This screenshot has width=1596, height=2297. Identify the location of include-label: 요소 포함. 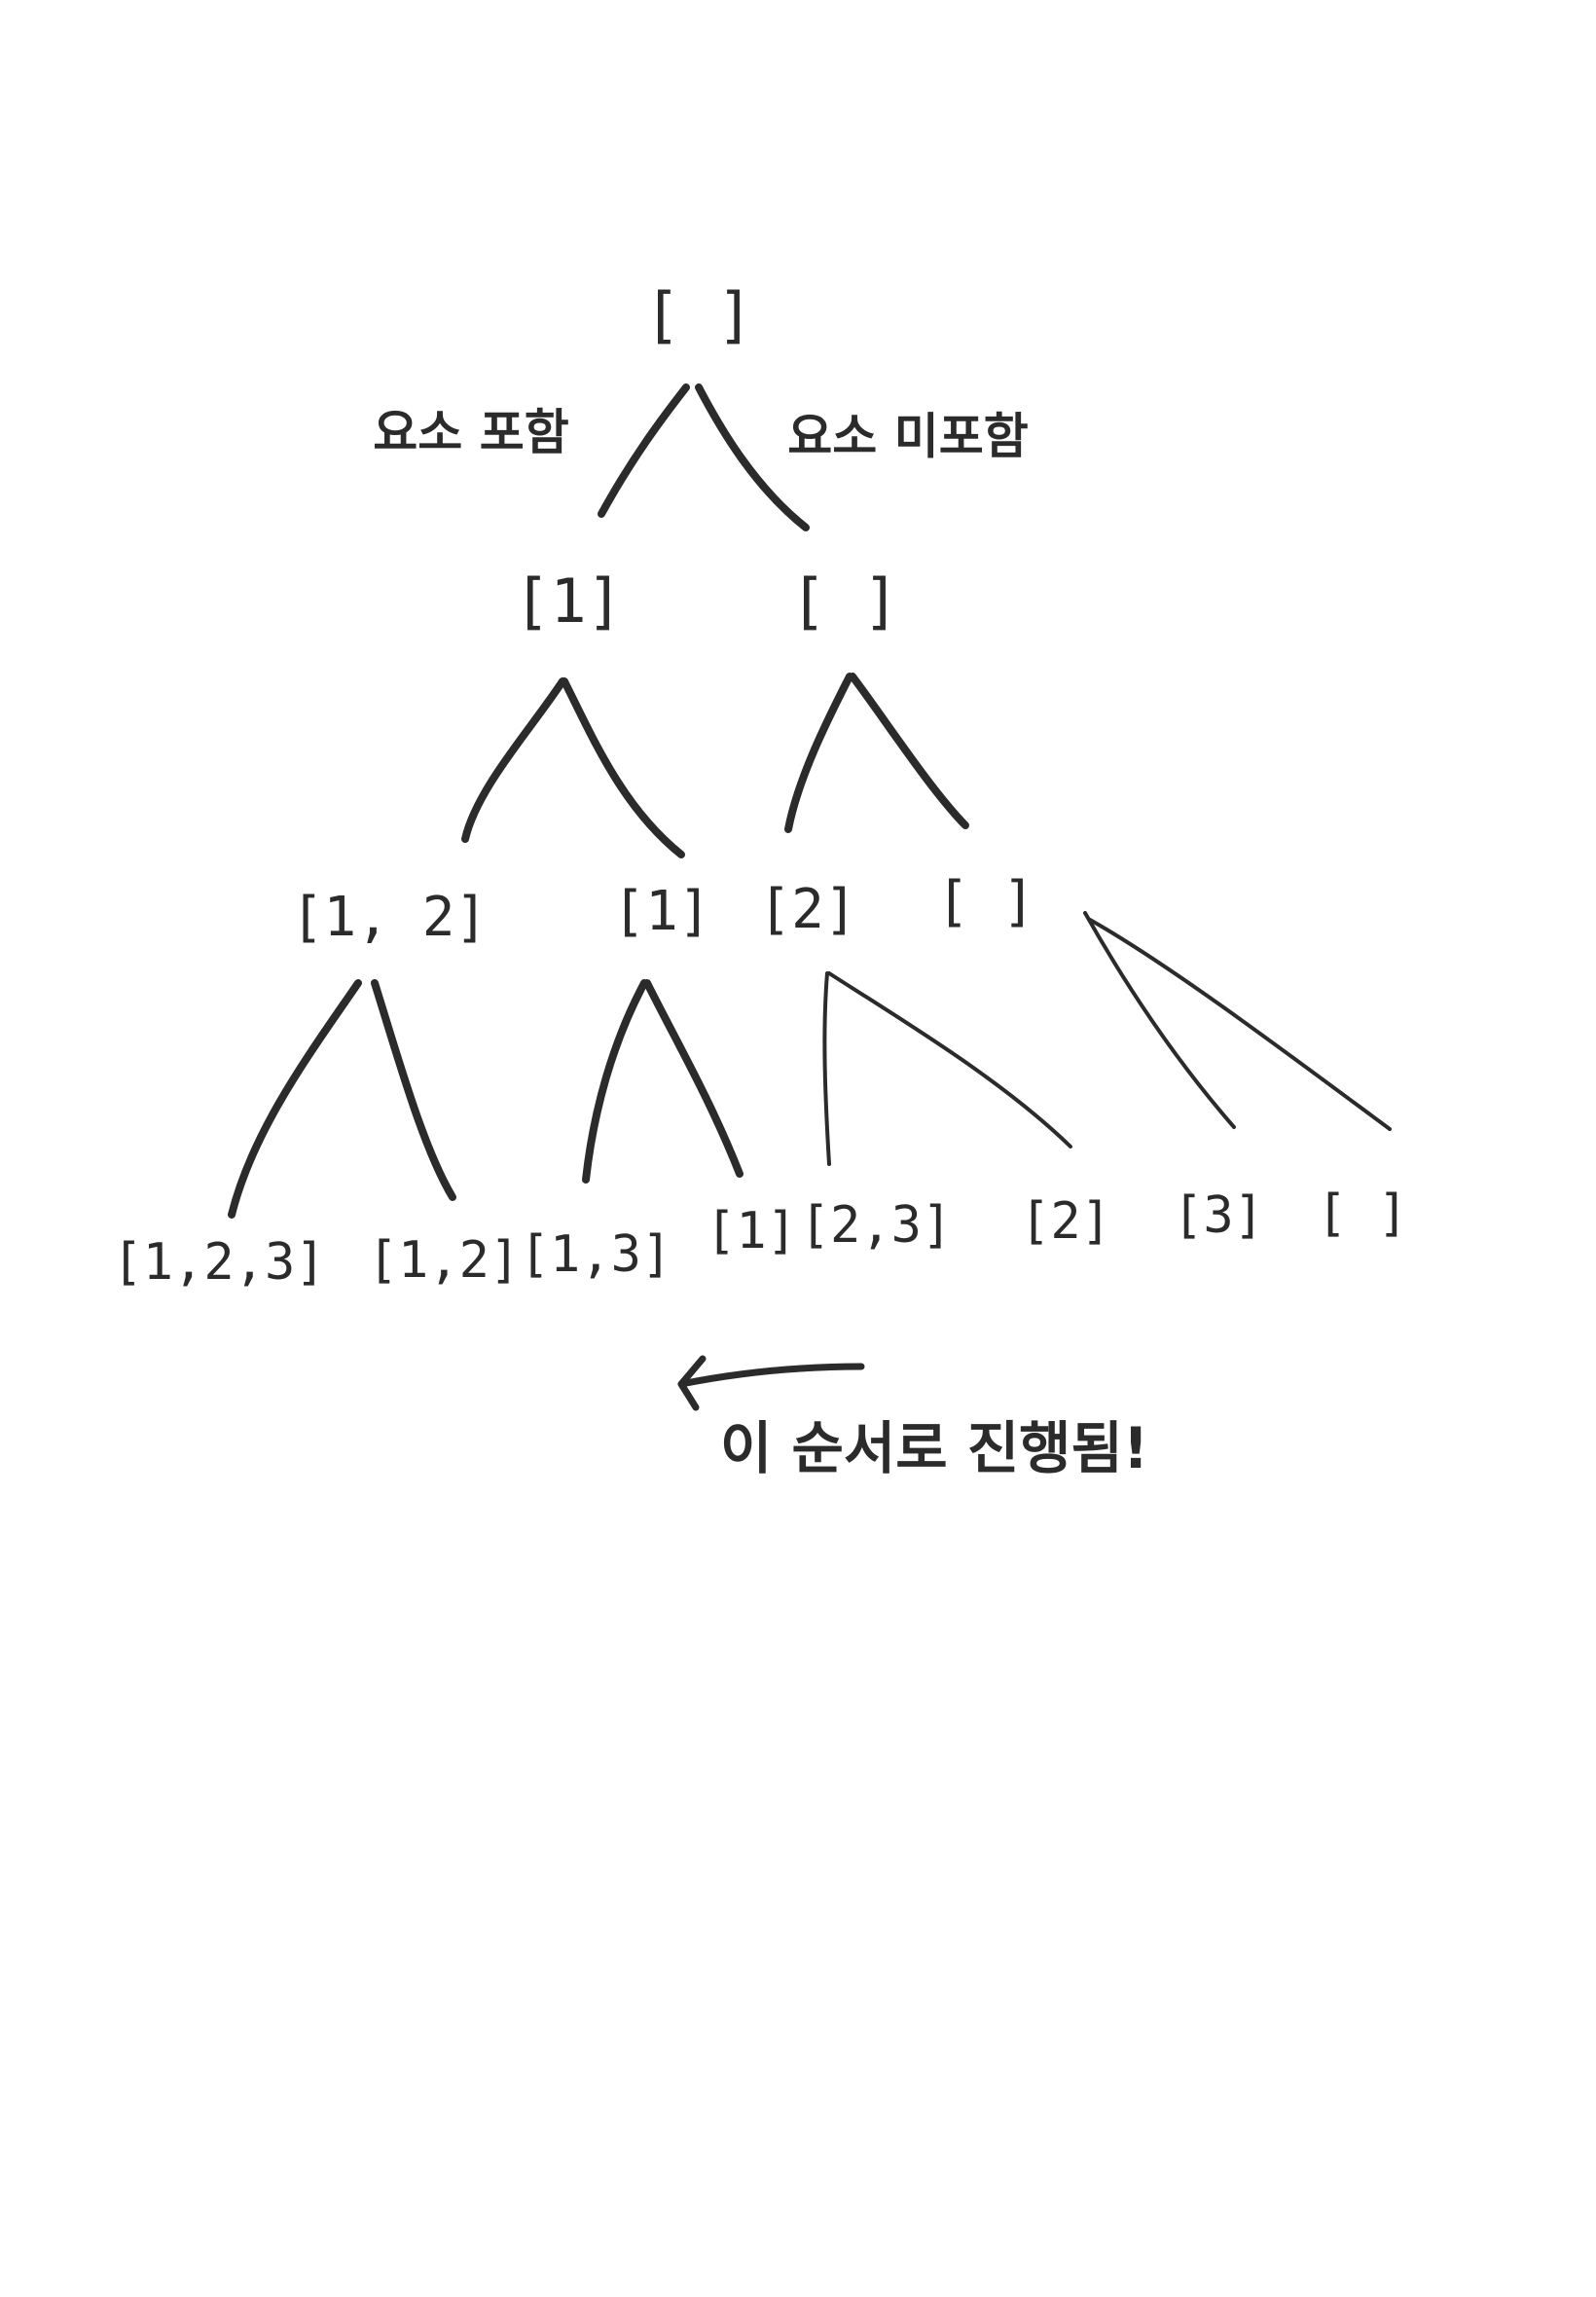
(470, 433).